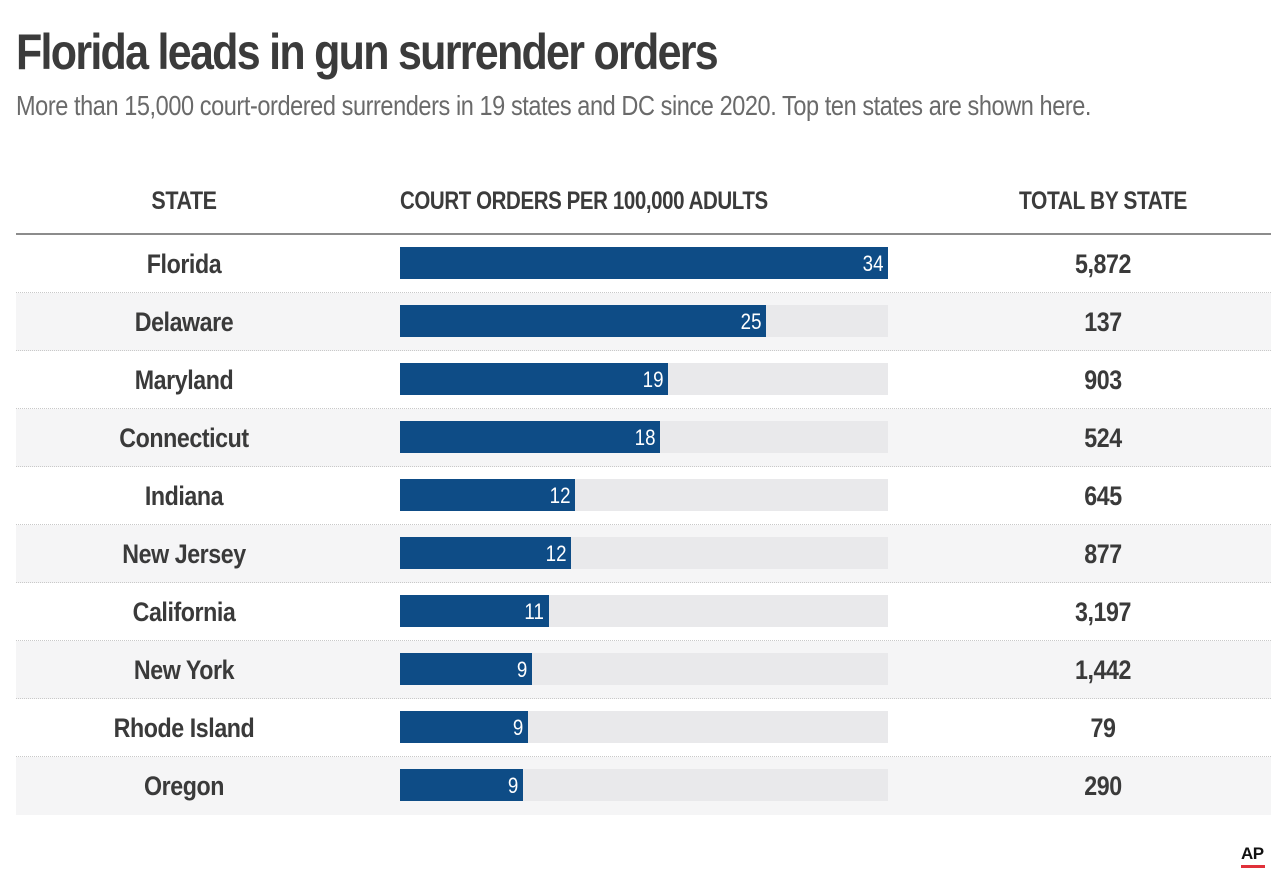  Describe the element at coordinates (1103, 670) in the screenshot. I see `total-value: 1,442` at that location.